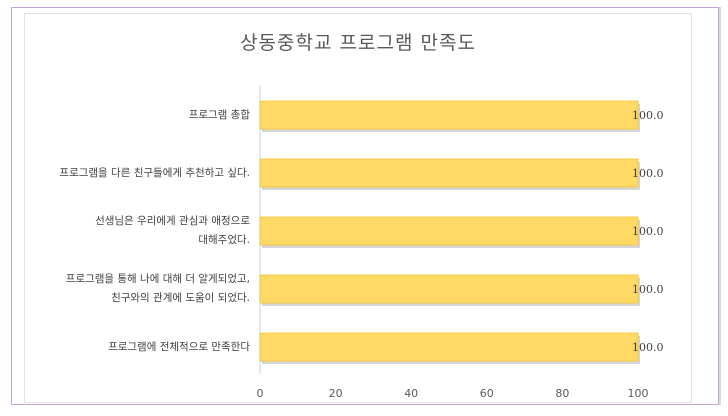  I want to click on category-label-line: 프로그램에 전체적으로 만족한다, so click(130, 347).